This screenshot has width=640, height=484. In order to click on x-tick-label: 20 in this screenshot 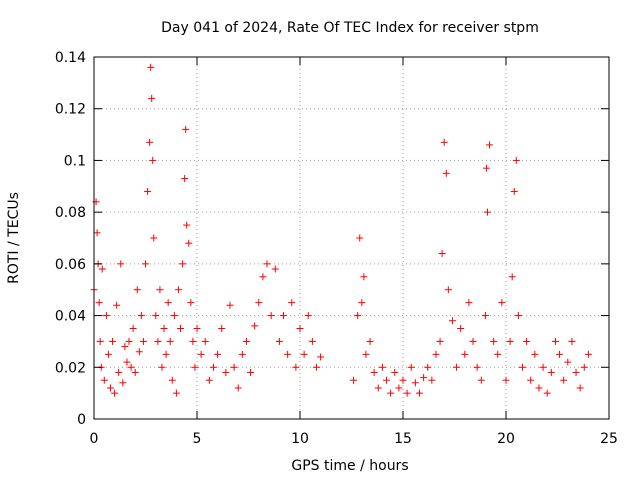, I will do `click(506, 439)`.